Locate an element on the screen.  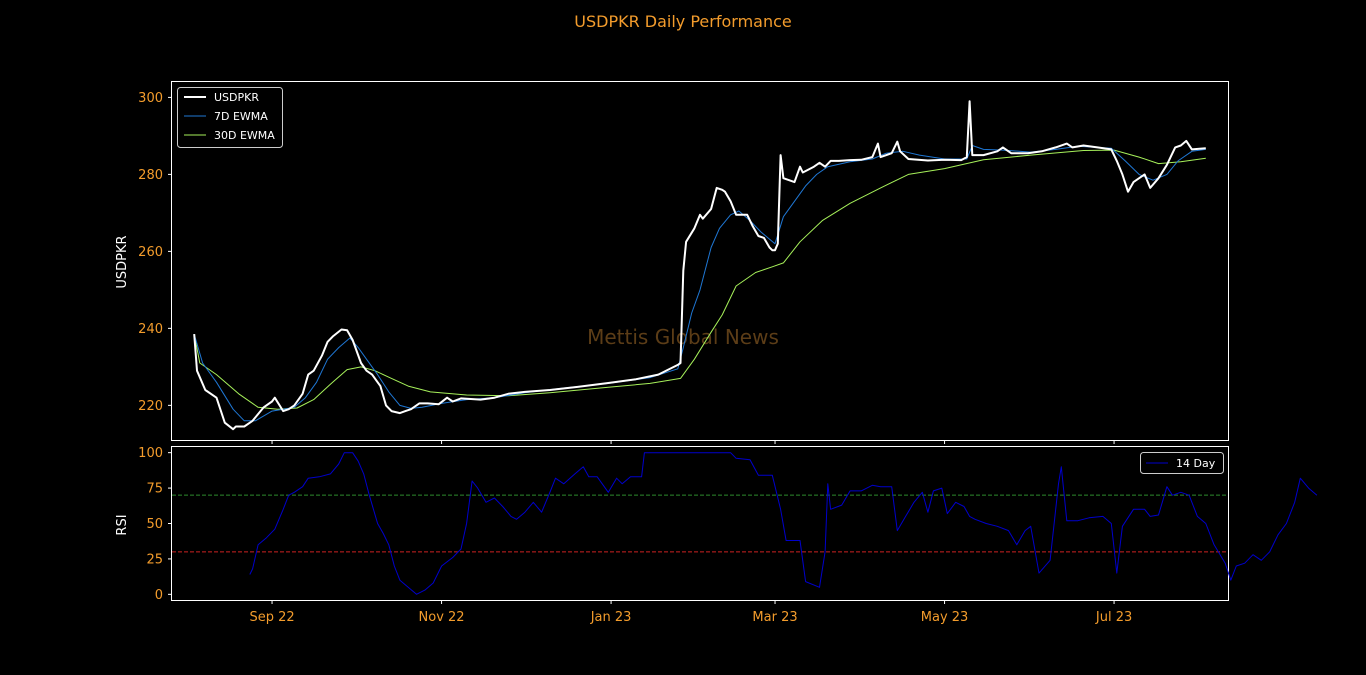
legend-label-14-day: 14 Day is located at coordinates (1196, 463).